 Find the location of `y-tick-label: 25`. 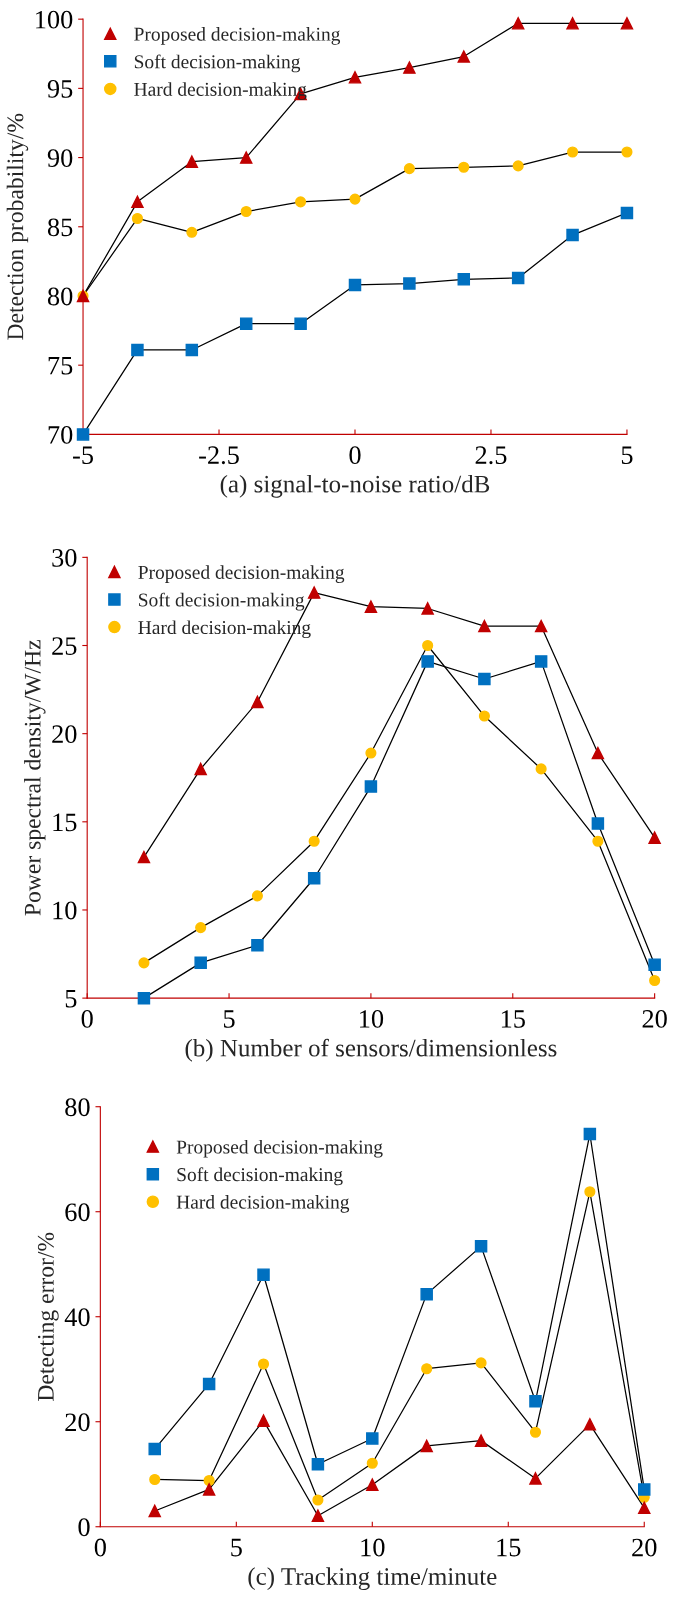

y-tick-label: 25 is located at coordinates (64, 646).